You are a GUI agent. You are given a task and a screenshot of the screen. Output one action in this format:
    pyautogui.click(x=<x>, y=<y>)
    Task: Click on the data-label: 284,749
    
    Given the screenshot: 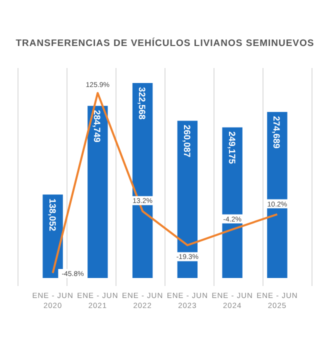 What is the action you would take?
    pyautogui.click(x=97, y=126)
    